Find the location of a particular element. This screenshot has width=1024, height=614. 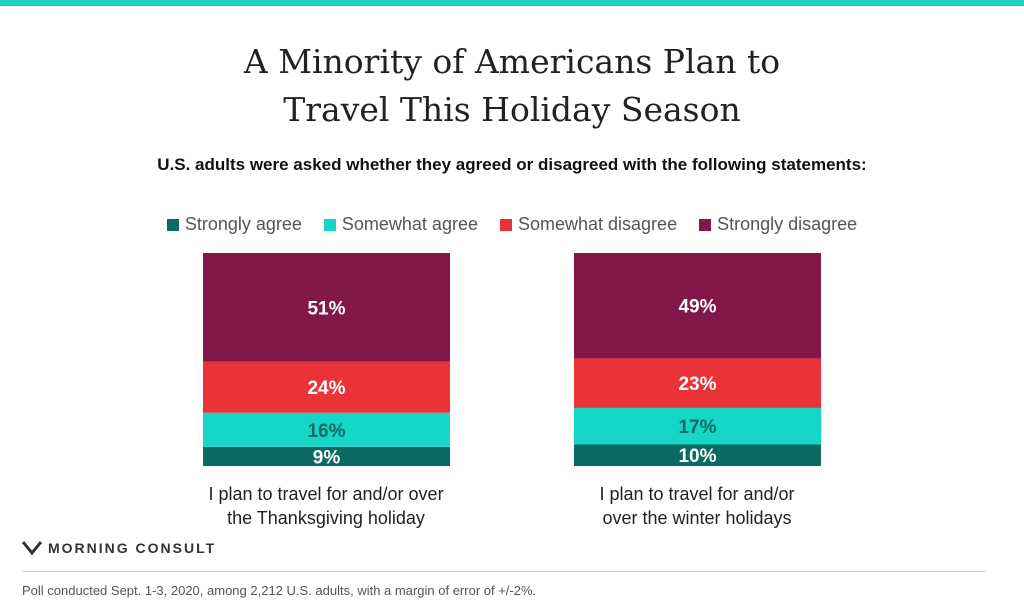

bar-label-winter-line-1: I plan to travel for and/or is located at coordinates (697, 494).